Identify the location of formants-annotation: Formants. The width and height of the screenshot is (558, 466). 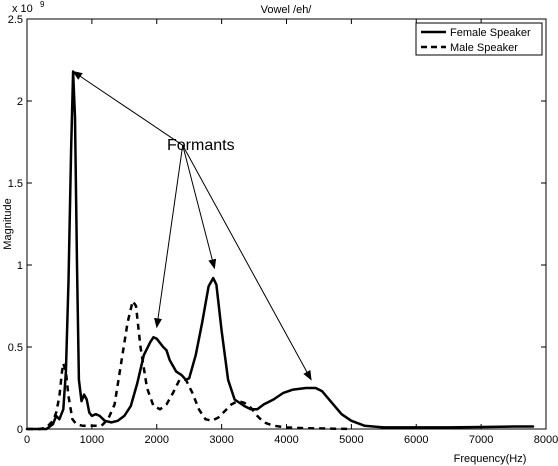
(201, 145).